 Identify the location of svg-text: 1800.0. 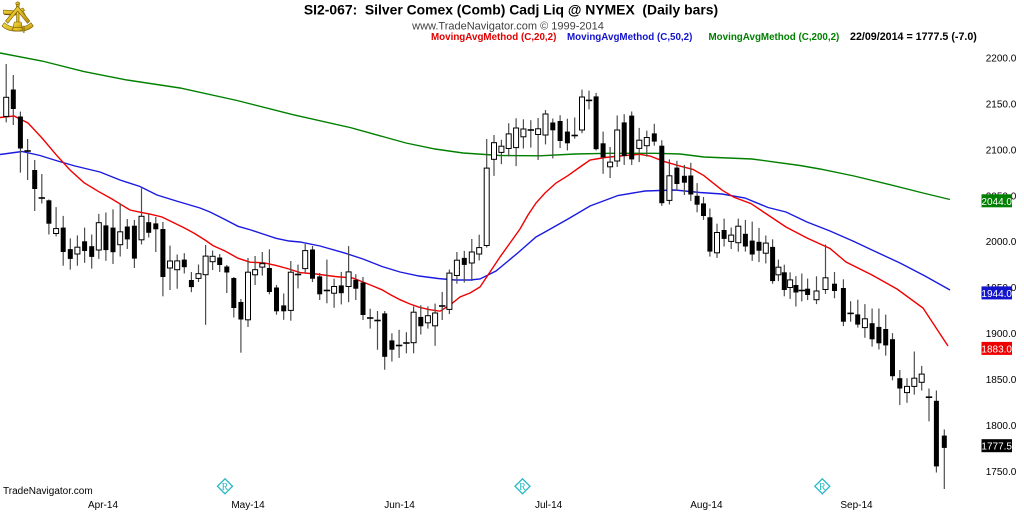
(1001, 426).